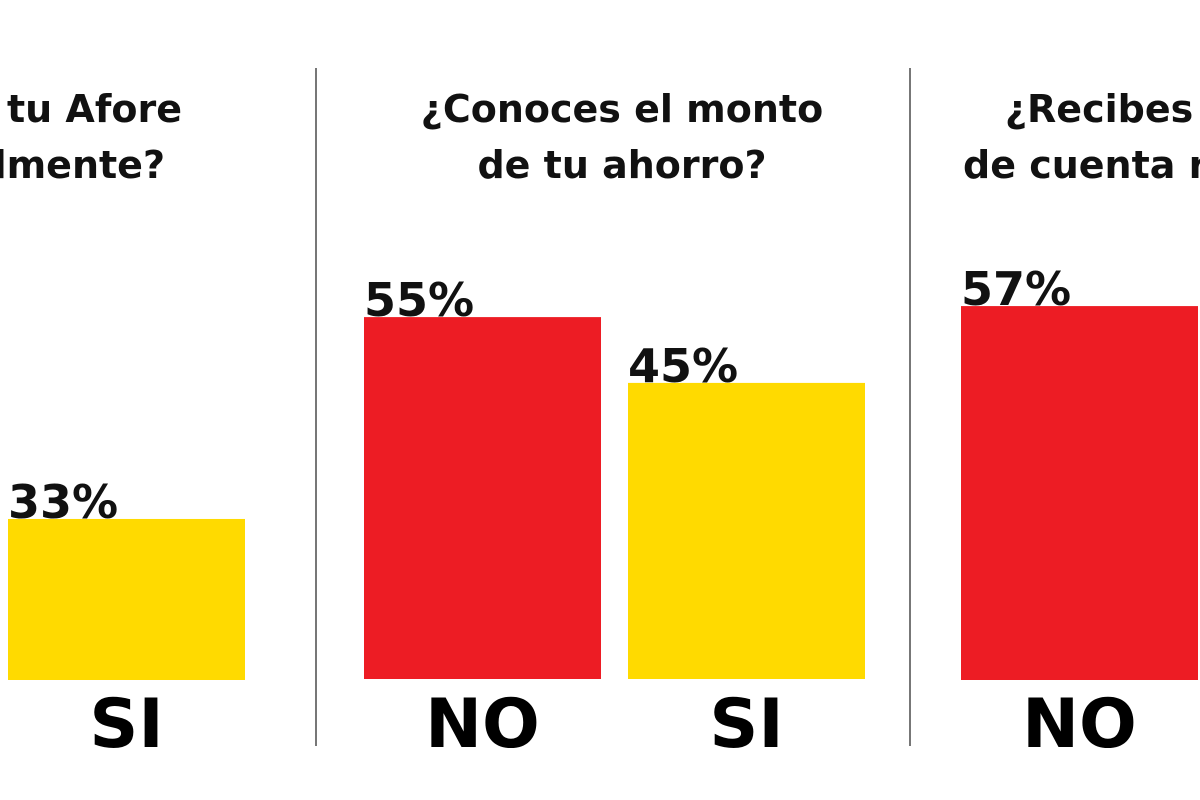 The width and height of the screenshot is (1200, 800). I want to click on data-label: 55%, so click(419, 300).